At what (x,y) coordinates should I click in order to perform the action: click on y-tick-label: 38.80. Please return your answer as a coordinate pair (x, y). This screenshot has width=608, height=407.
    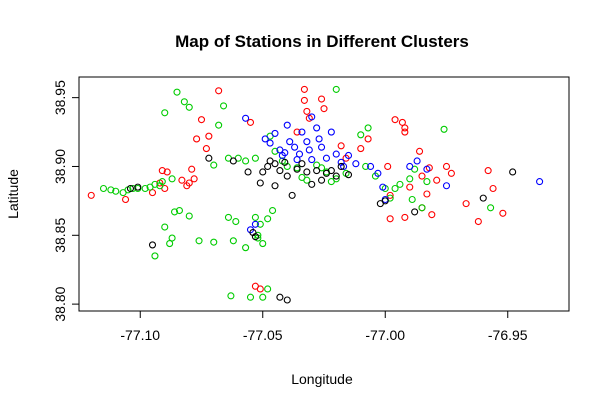
    Looking at the image, I should click on (60, 303).